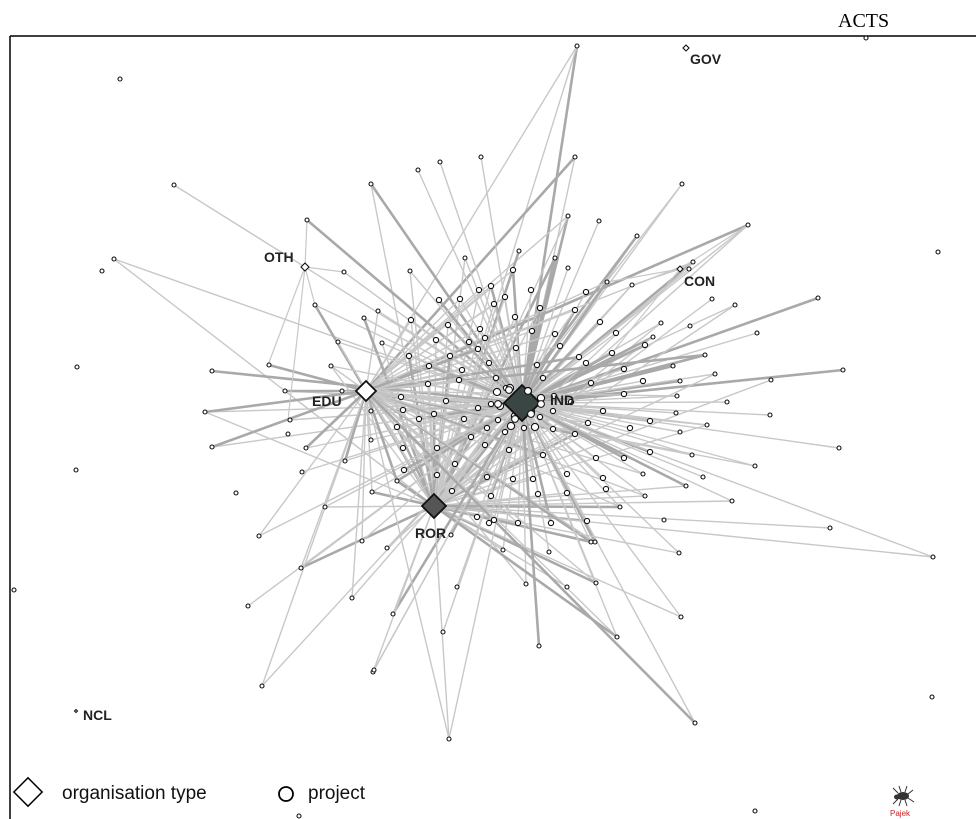 This screenshot has height=819, width=976. Describe the element at coordinates (902, 801) in the screenshot. I see `pajek-watermark: Pajek` at that location.